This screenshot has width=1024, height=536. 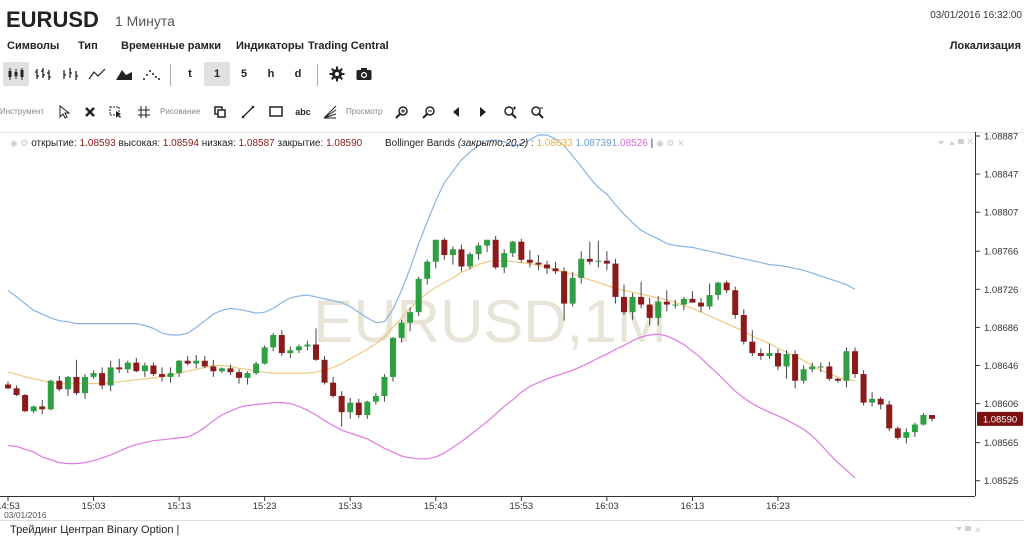 What do you see at coordinates (956, 142) in the screenshot?
I see `pane-controls-icon: ✕` at bounding box center [956, 142].